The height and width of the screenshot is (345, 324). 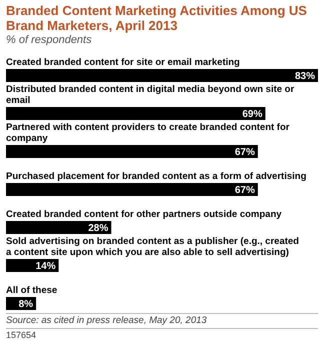 I want to click on y-tick-label: Partnered with content providers to create branded content for company, so click(x=148, y=133).